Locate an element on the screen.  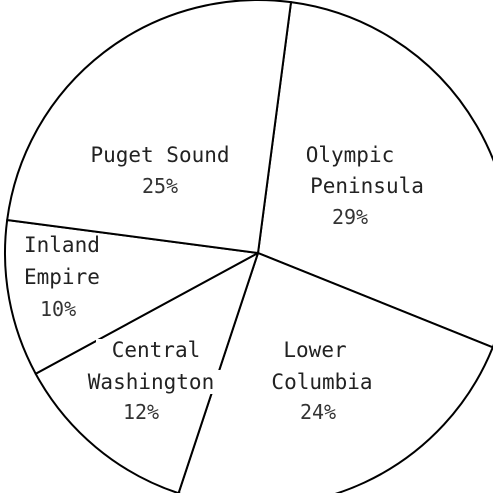
slice-label-line: Columbia is located at coordinates (321, 382).